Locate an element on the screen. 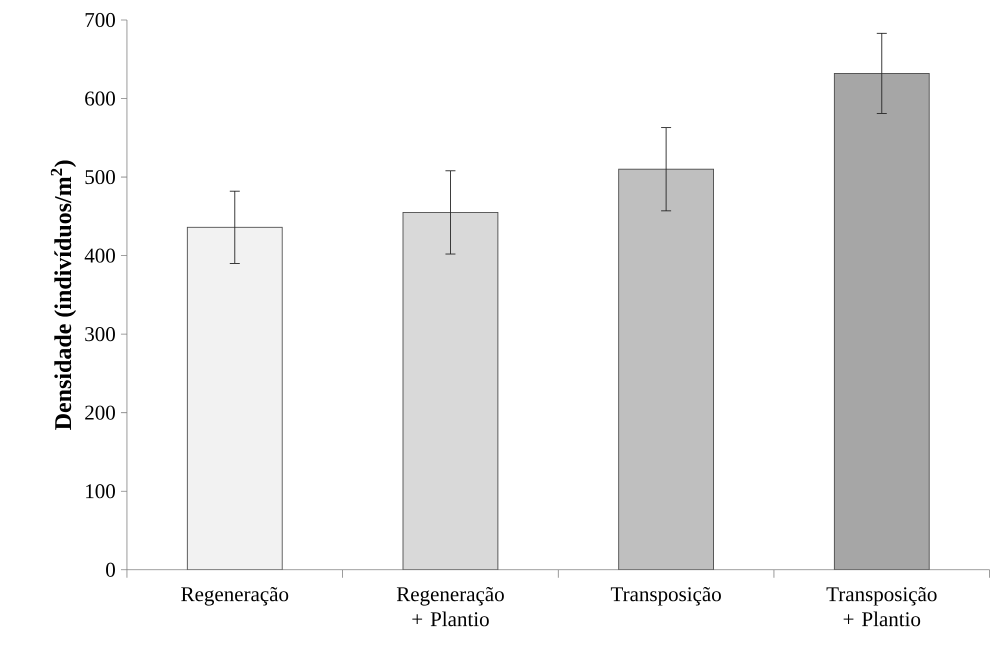  y-tick-label: 300 is located at coordinates (100, 334).